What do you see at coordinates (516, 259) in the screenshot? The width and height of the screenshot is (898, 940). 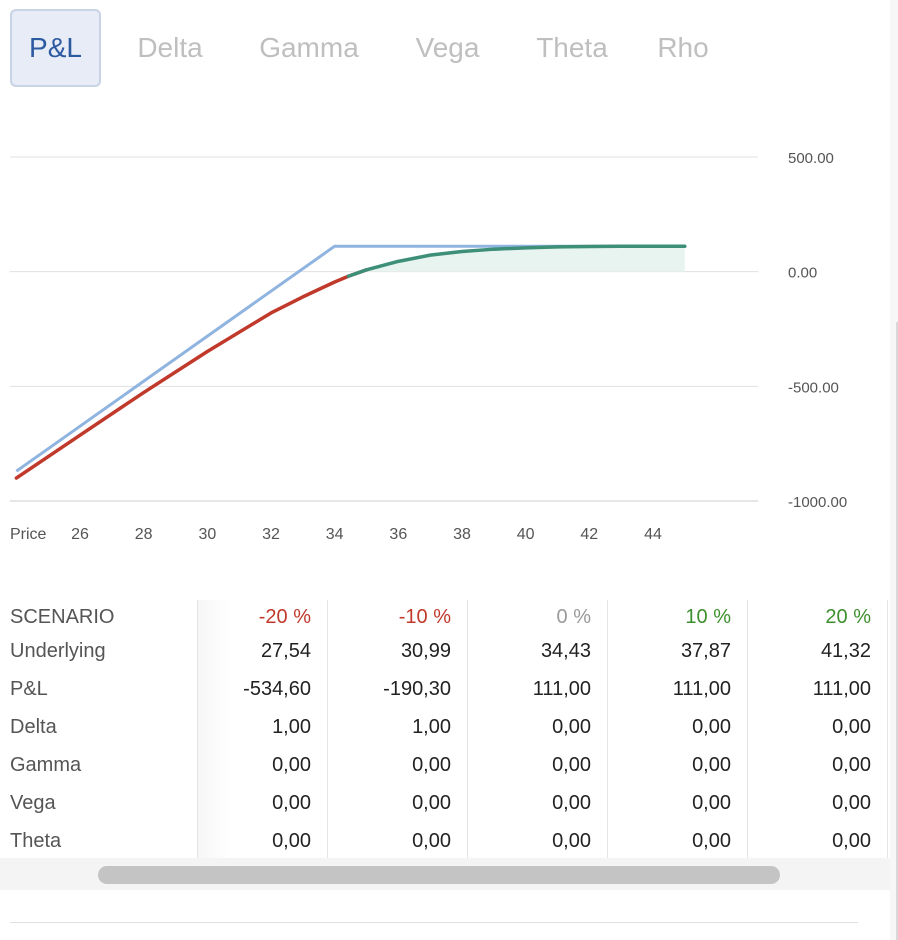 I see `profit-area` at bounding box center [516, 259].